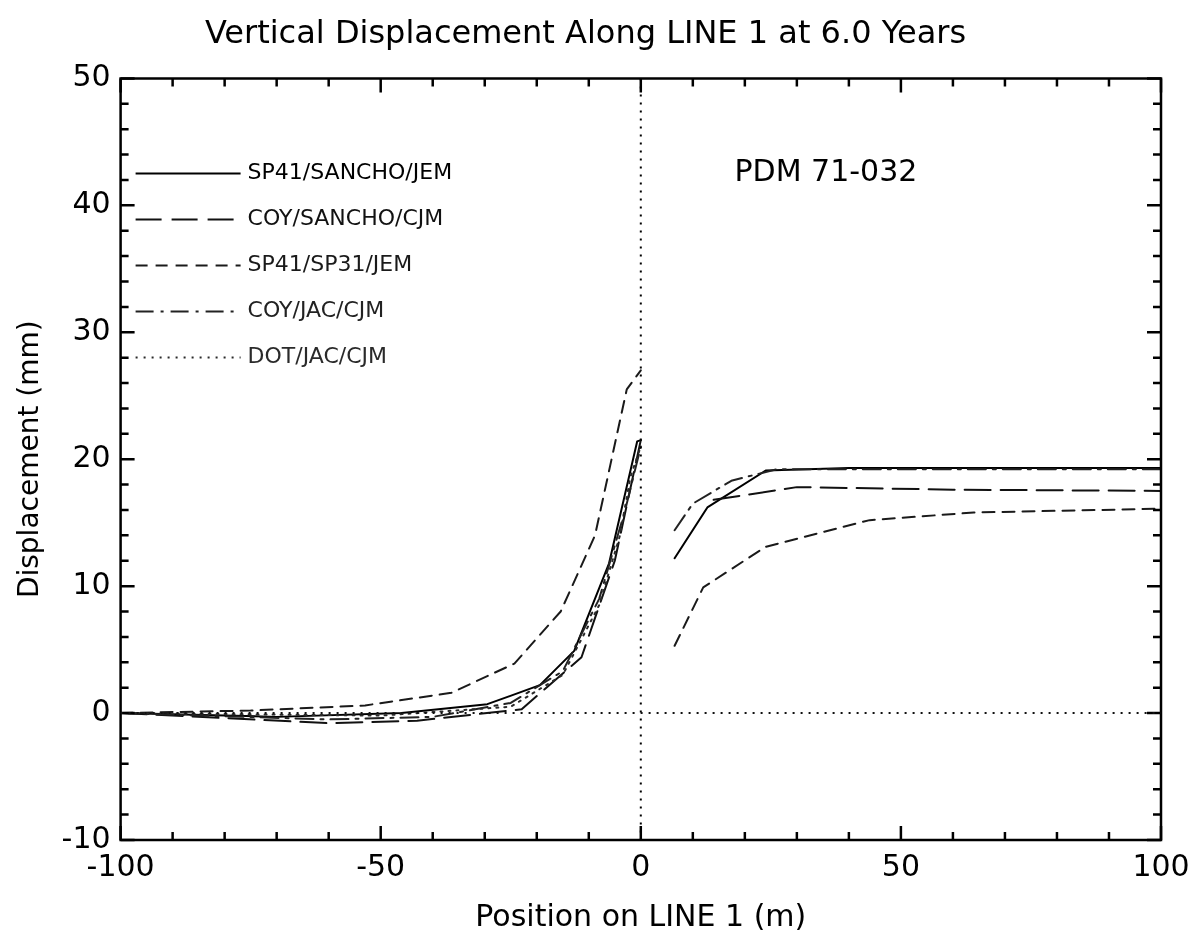 This screenshot has width=1201, height=950. I want to click on legend-label: COY/JAC/CJM, so click(316, 310).